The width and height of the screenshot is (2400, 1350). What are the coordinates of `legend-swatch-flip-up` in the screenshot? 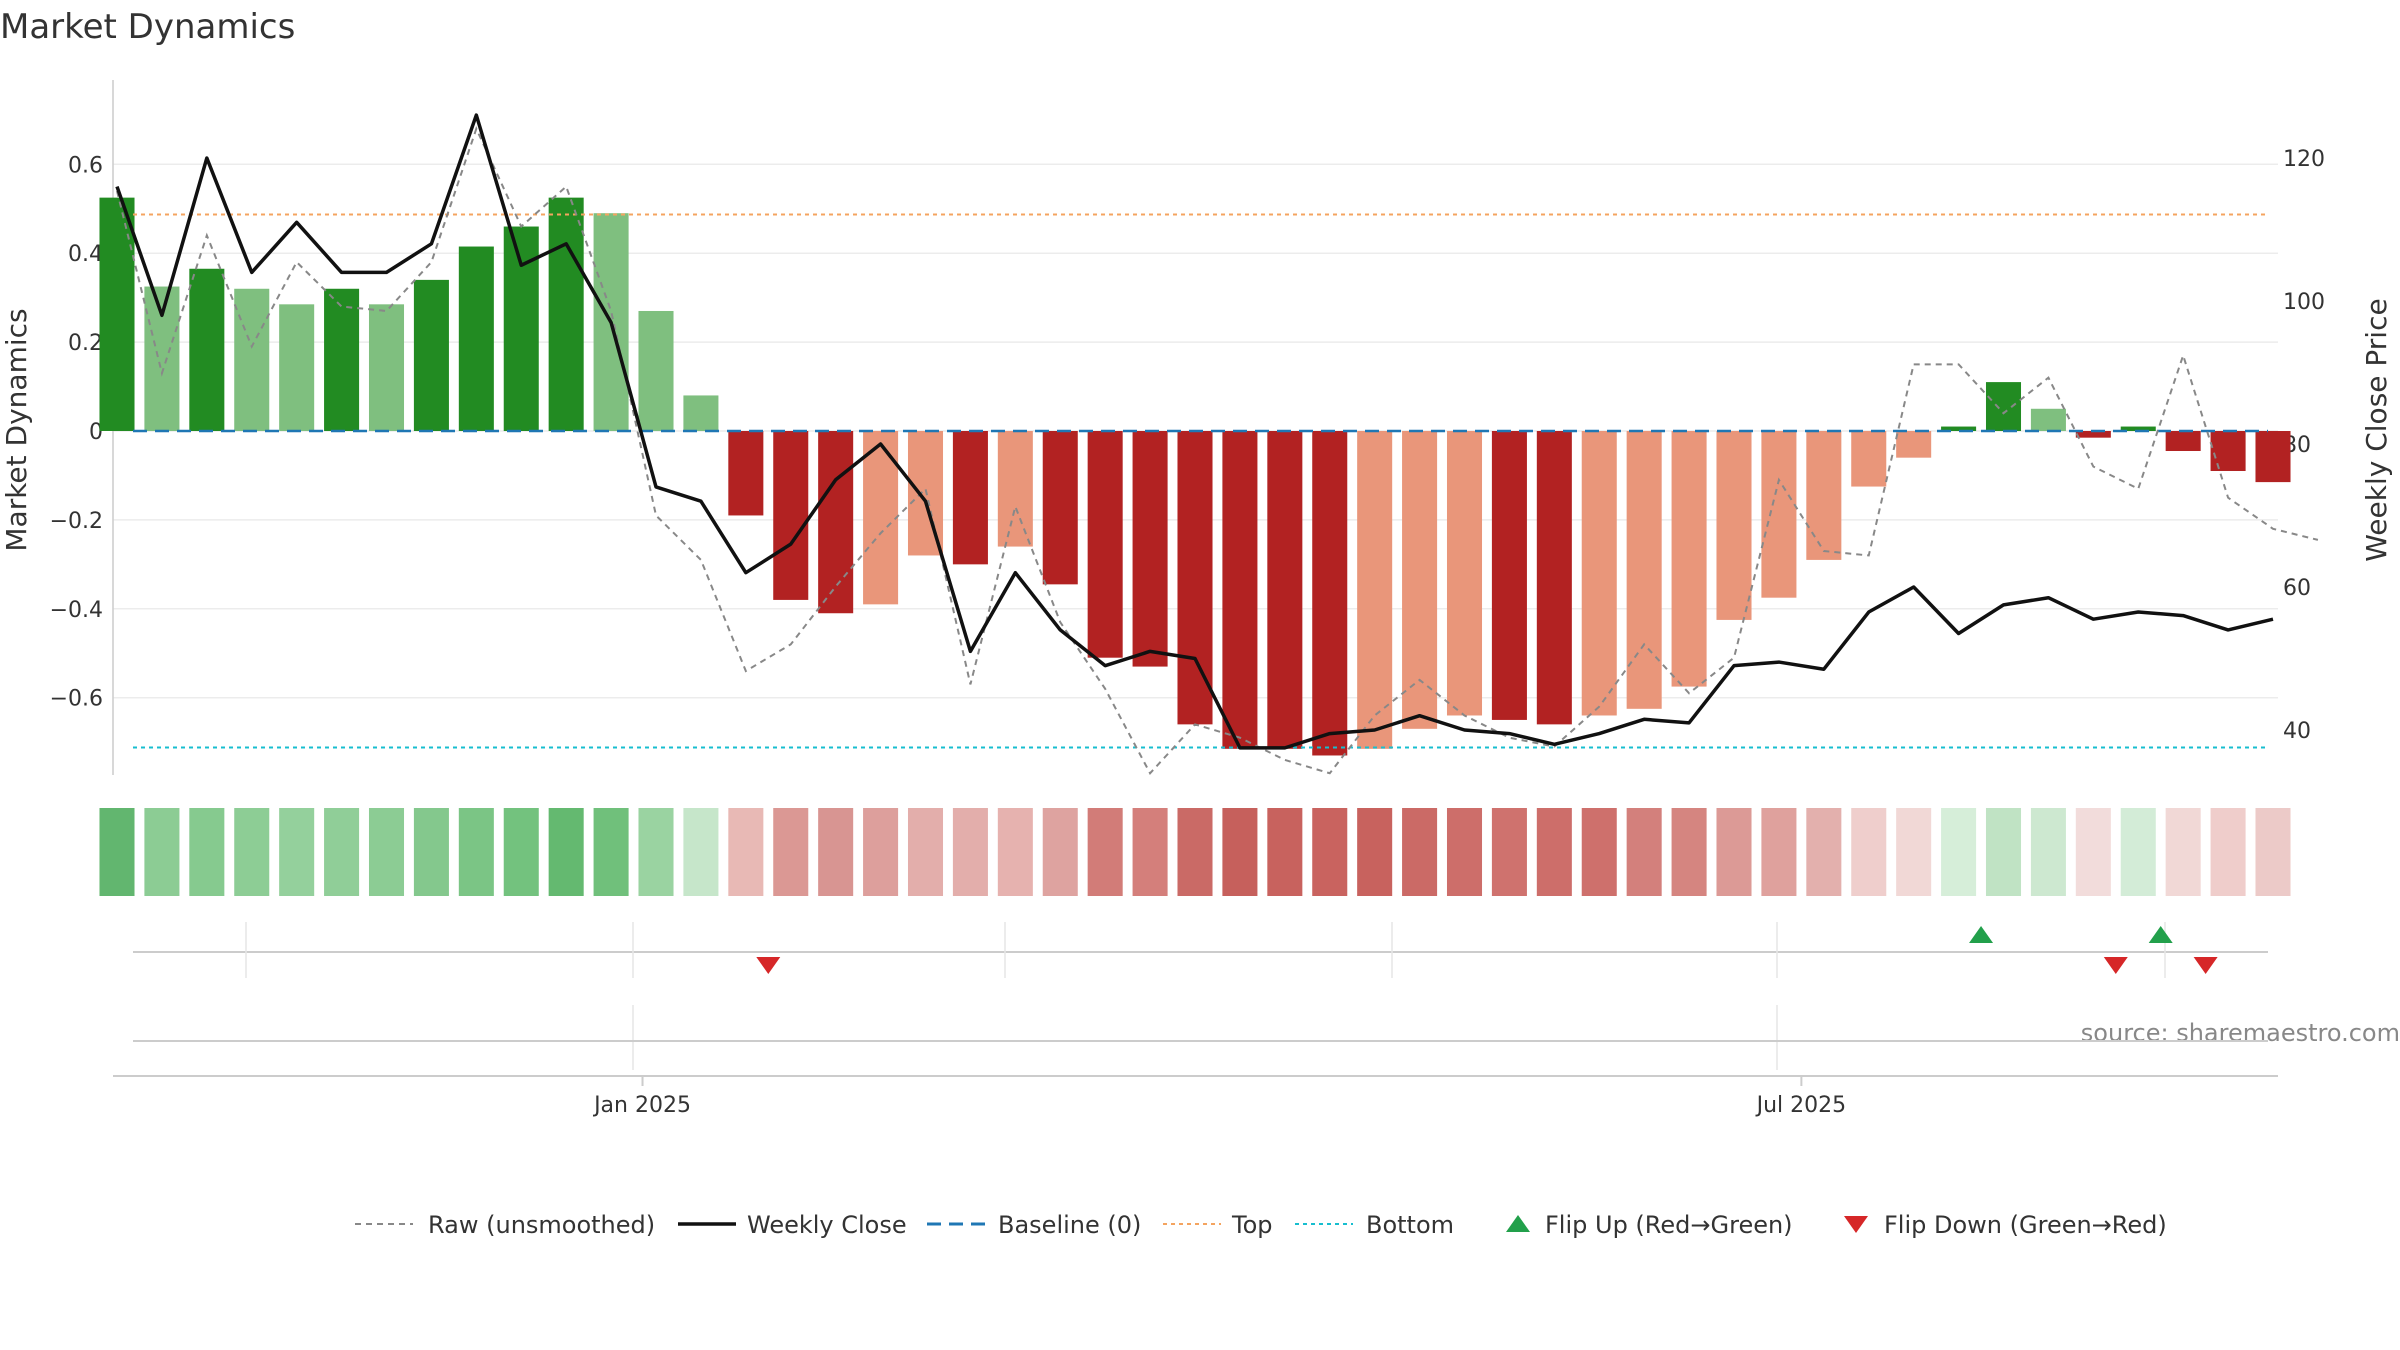 It's located at (1518, 1223).